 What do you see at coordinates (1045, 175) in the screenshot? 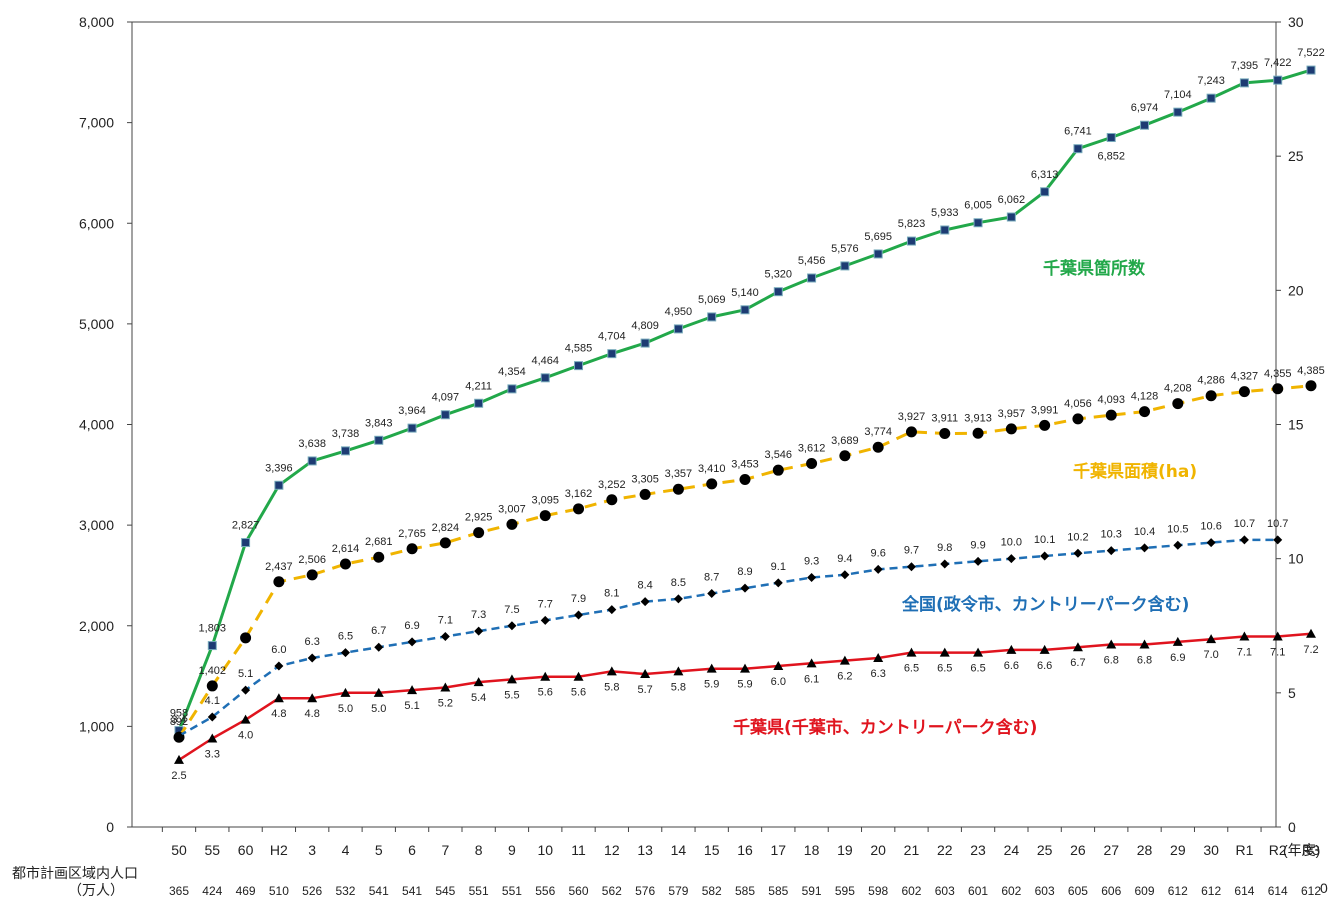
I see `data-label-chiba-count: 6,313` at bounding box center [1045, 175].